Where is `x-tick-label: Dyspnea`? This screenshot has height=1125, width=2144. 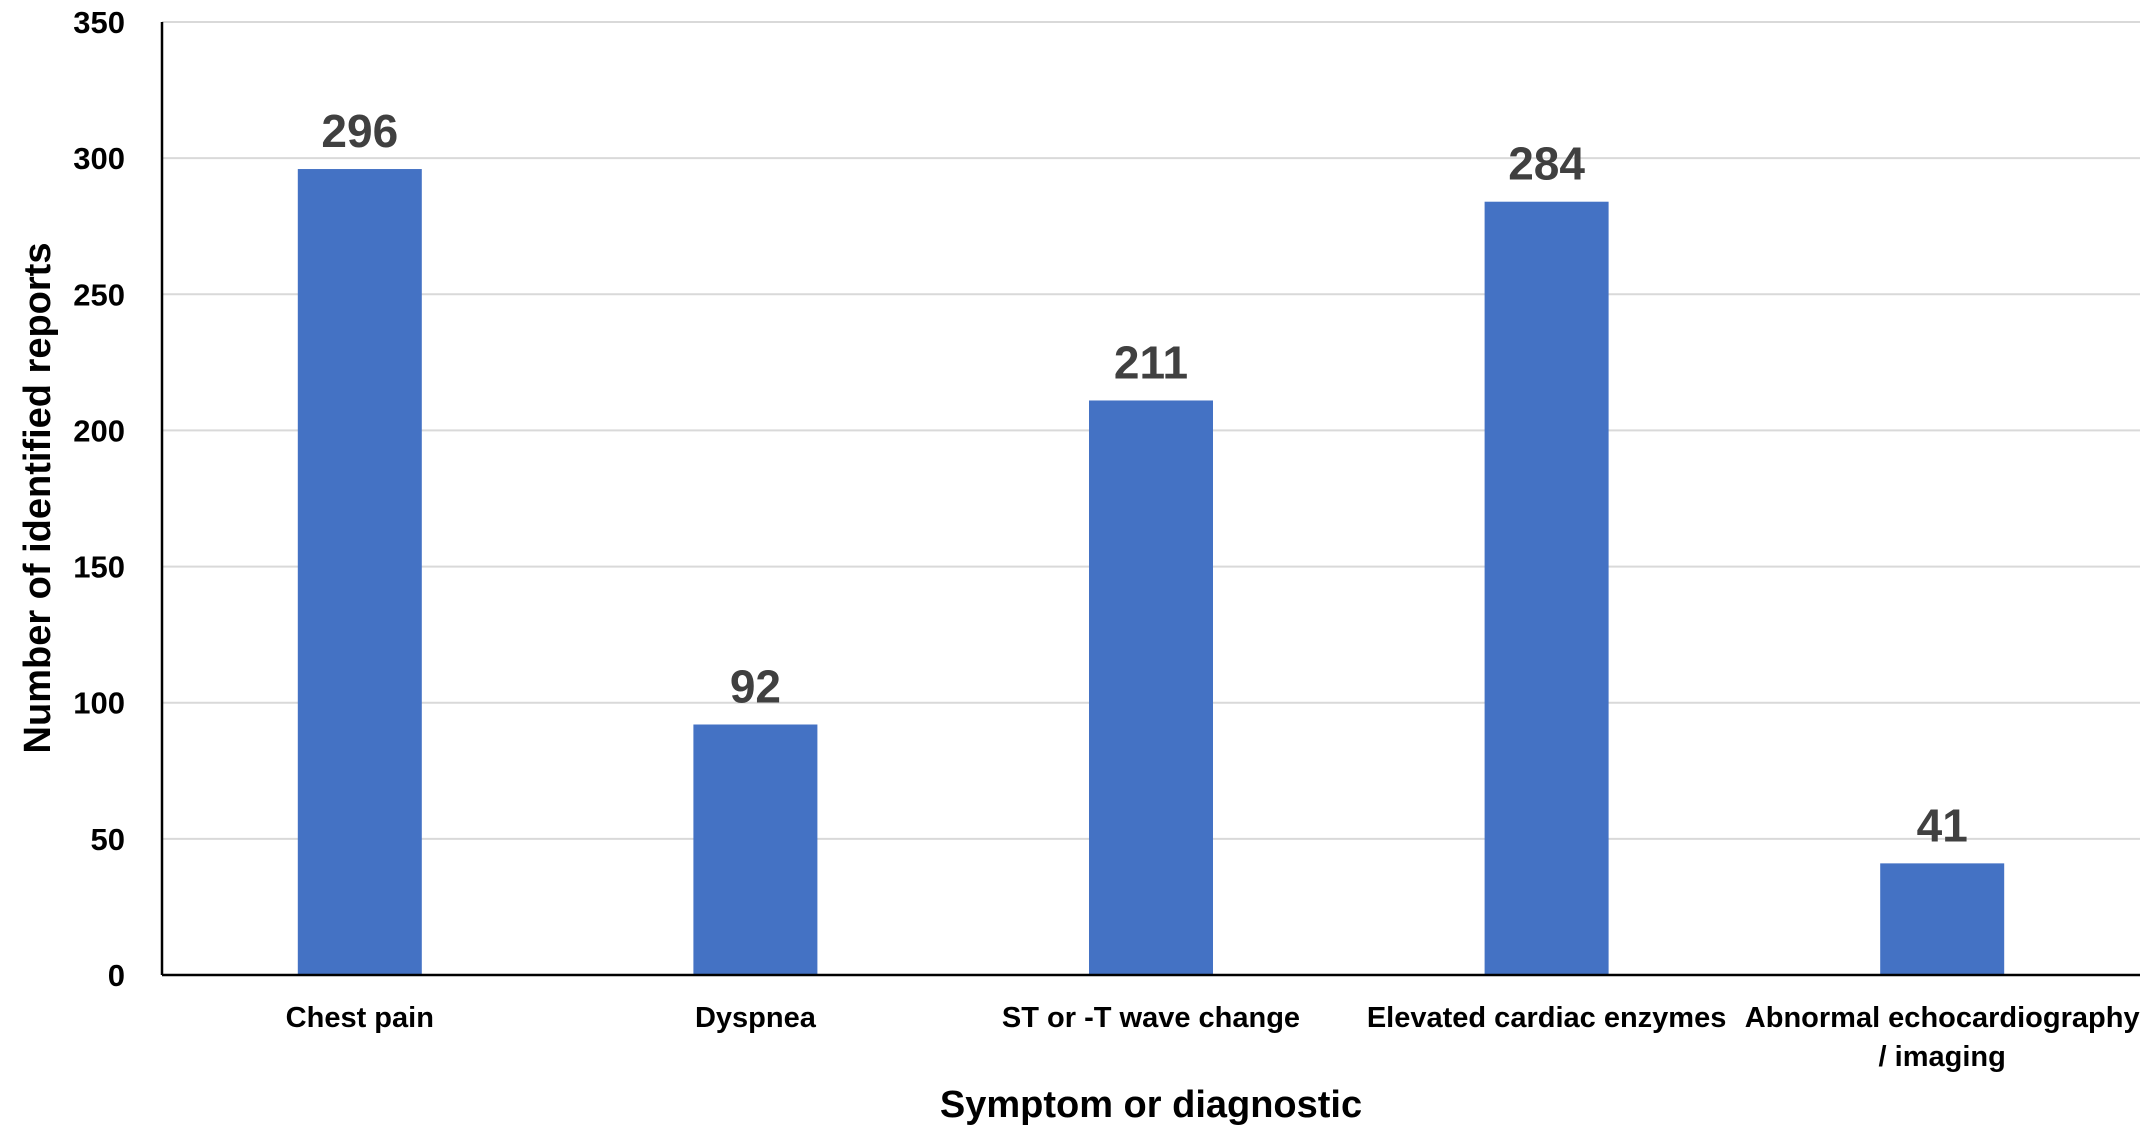
x-tick-label: Dyspnea is located at coordinates (756, 1018).